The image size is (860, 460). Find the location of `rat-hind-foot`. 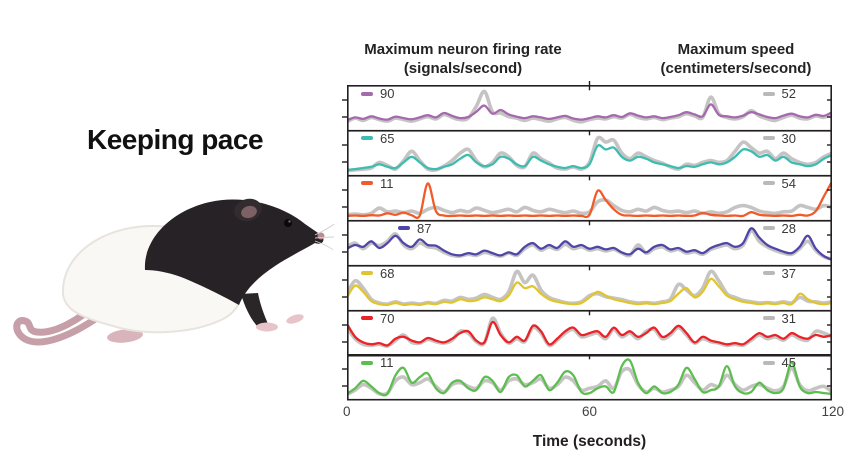

rat-hind-foot is located at coordinates (125, 336).